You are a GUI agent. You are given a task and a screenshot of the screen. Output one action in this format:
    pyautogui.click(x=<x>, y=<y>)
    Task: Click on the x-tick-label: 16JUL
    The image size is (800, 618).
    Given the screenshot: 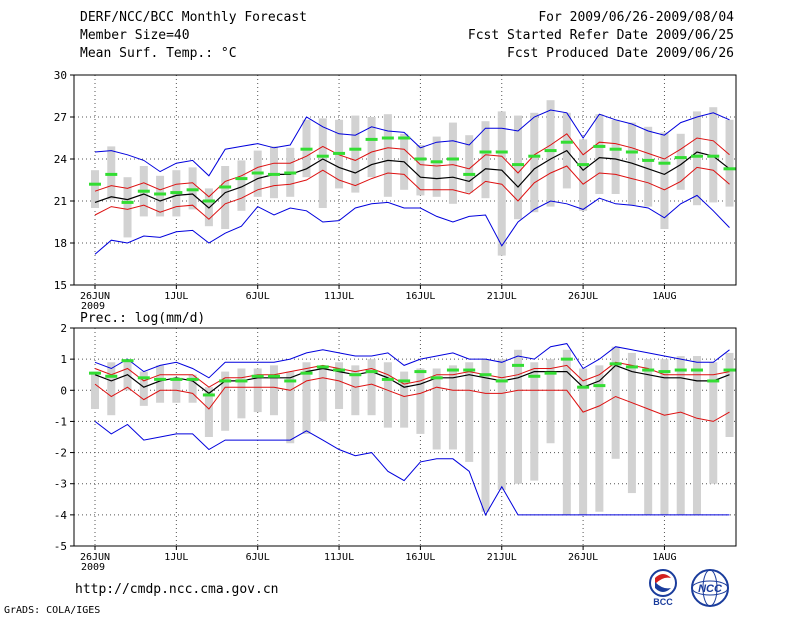 What is the action you would take?
    pyautogui.click(x=420, y=296)
    